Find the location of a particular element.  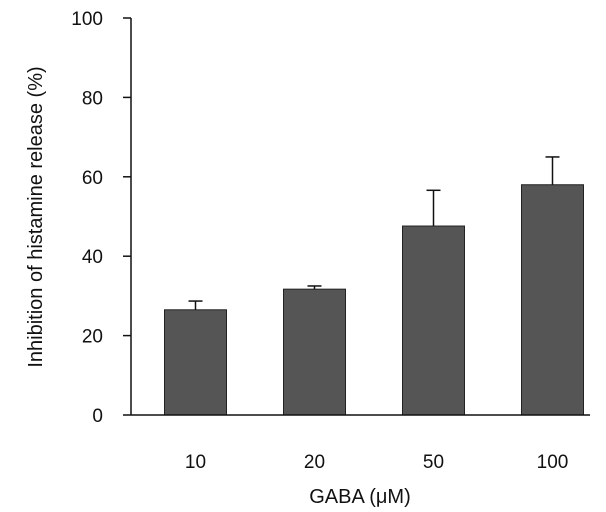

y-tick-label: 100 is located at coordinates (87, 19).